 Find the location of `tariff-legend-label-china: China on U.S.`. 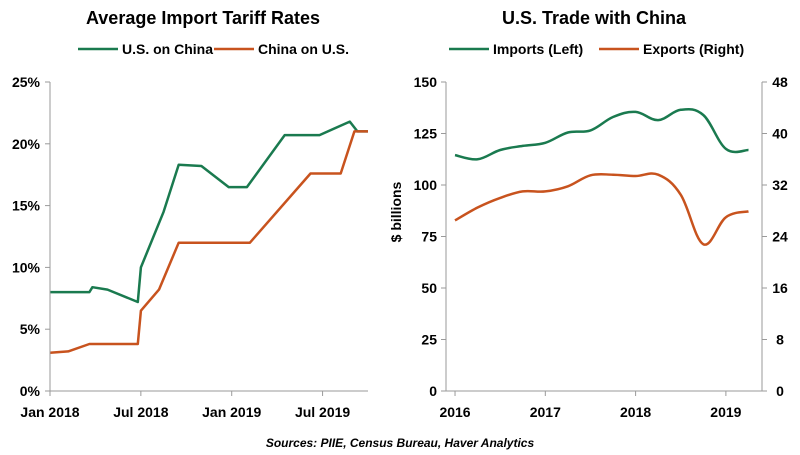

tariff-legend-label-china: China on U.S. is located at coordinates (303, 49).